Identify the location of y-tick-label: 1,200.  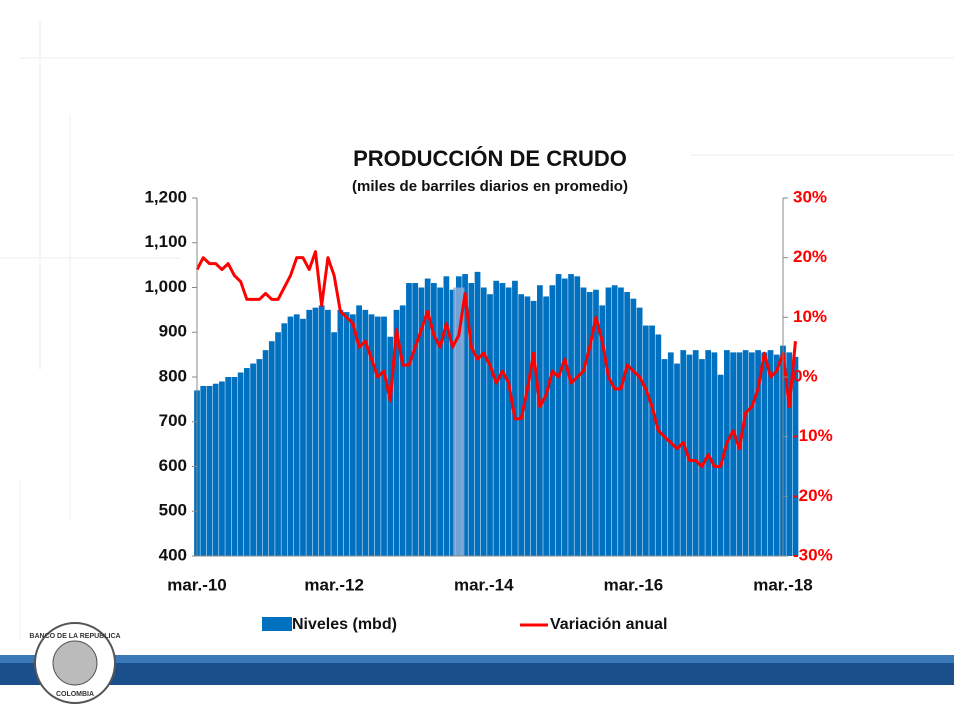
(165, 196).